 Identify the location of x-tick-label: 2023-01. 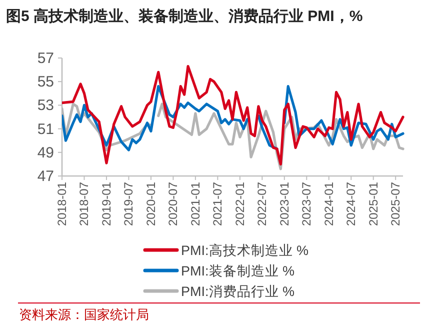
(284, 204).